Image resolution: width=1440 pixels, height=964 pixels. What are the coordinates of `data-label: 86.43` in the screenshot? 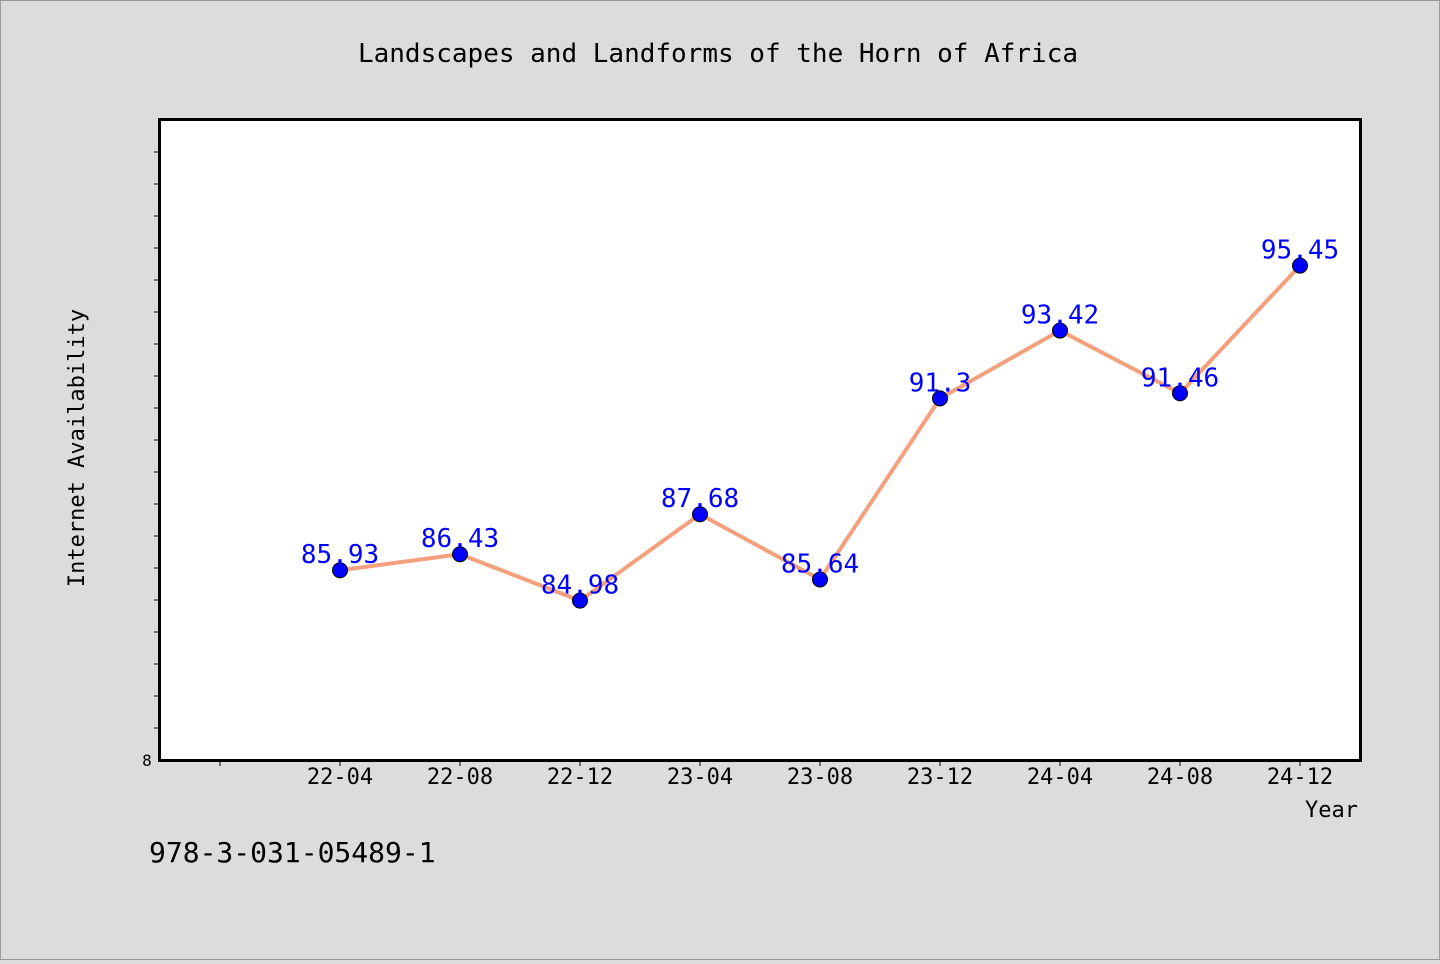 It's located at (460, 539).